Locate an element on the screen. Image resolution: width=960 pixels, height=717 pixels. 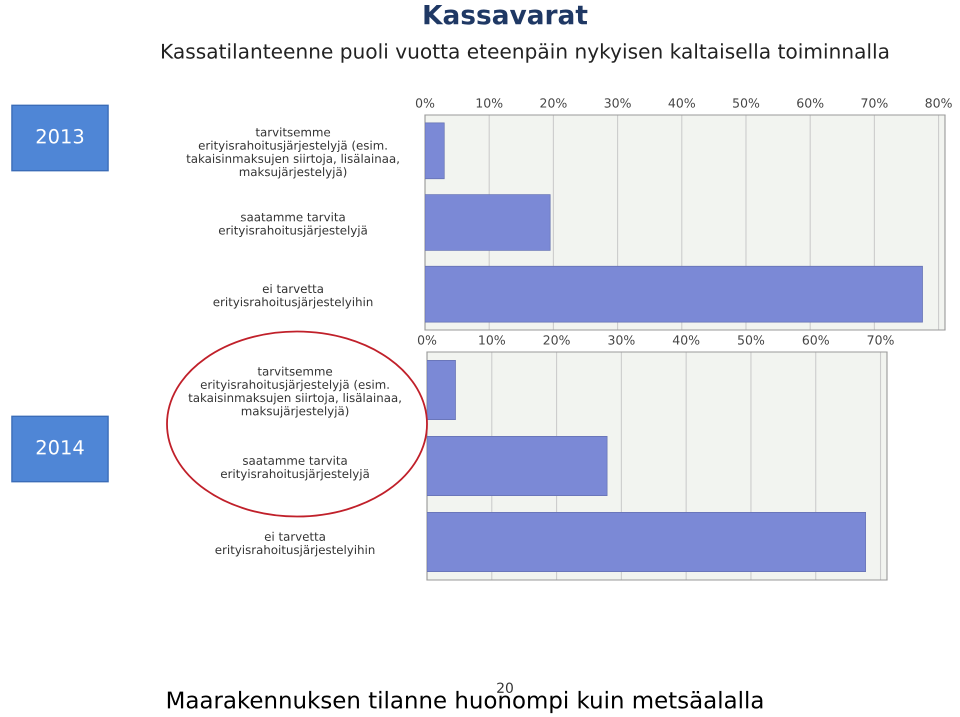
text: 2013 is located at coordinates (60, 136).